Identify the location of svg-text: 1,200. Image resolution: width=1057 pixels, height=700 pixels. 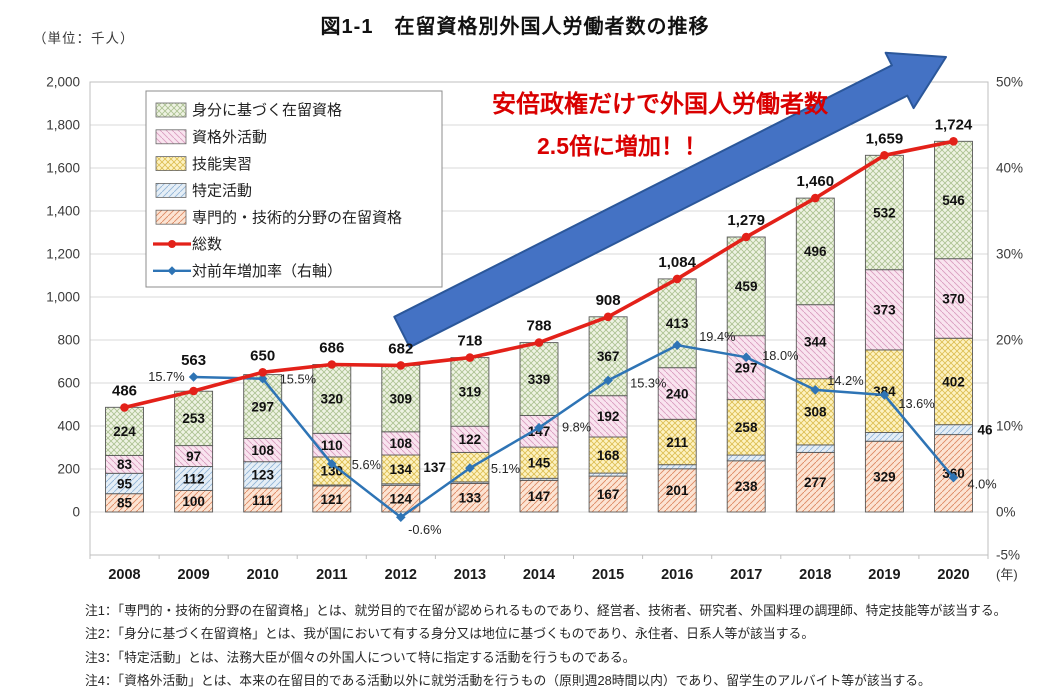
(63, 254).